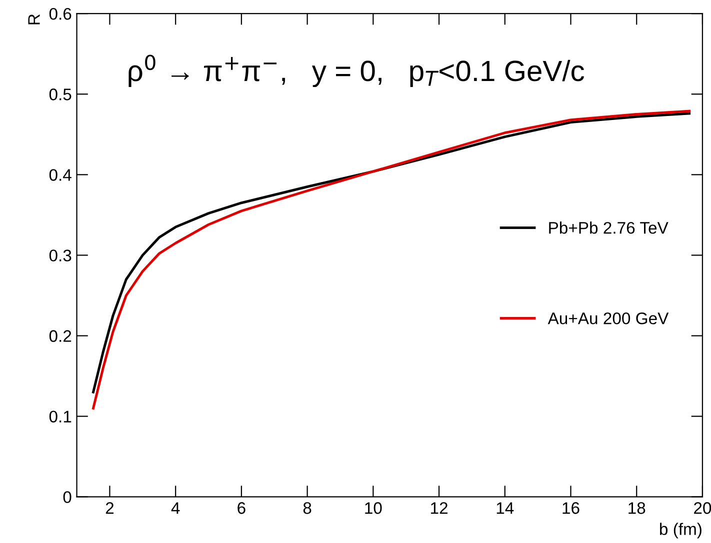 This screenshot has height=543, width=711. What do you see at coordinates (34, 19) in the screenshot?
I see `y-axis-title: R` at bounding box center [34, 19].